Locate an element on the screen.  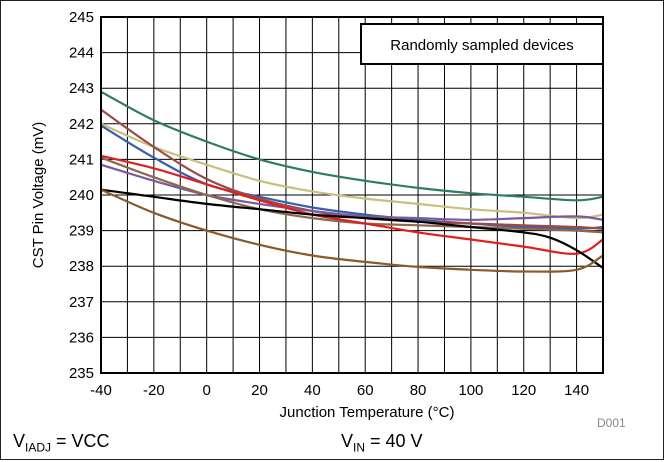
x-tick-label: 40 is located at coordinates (312, 390).